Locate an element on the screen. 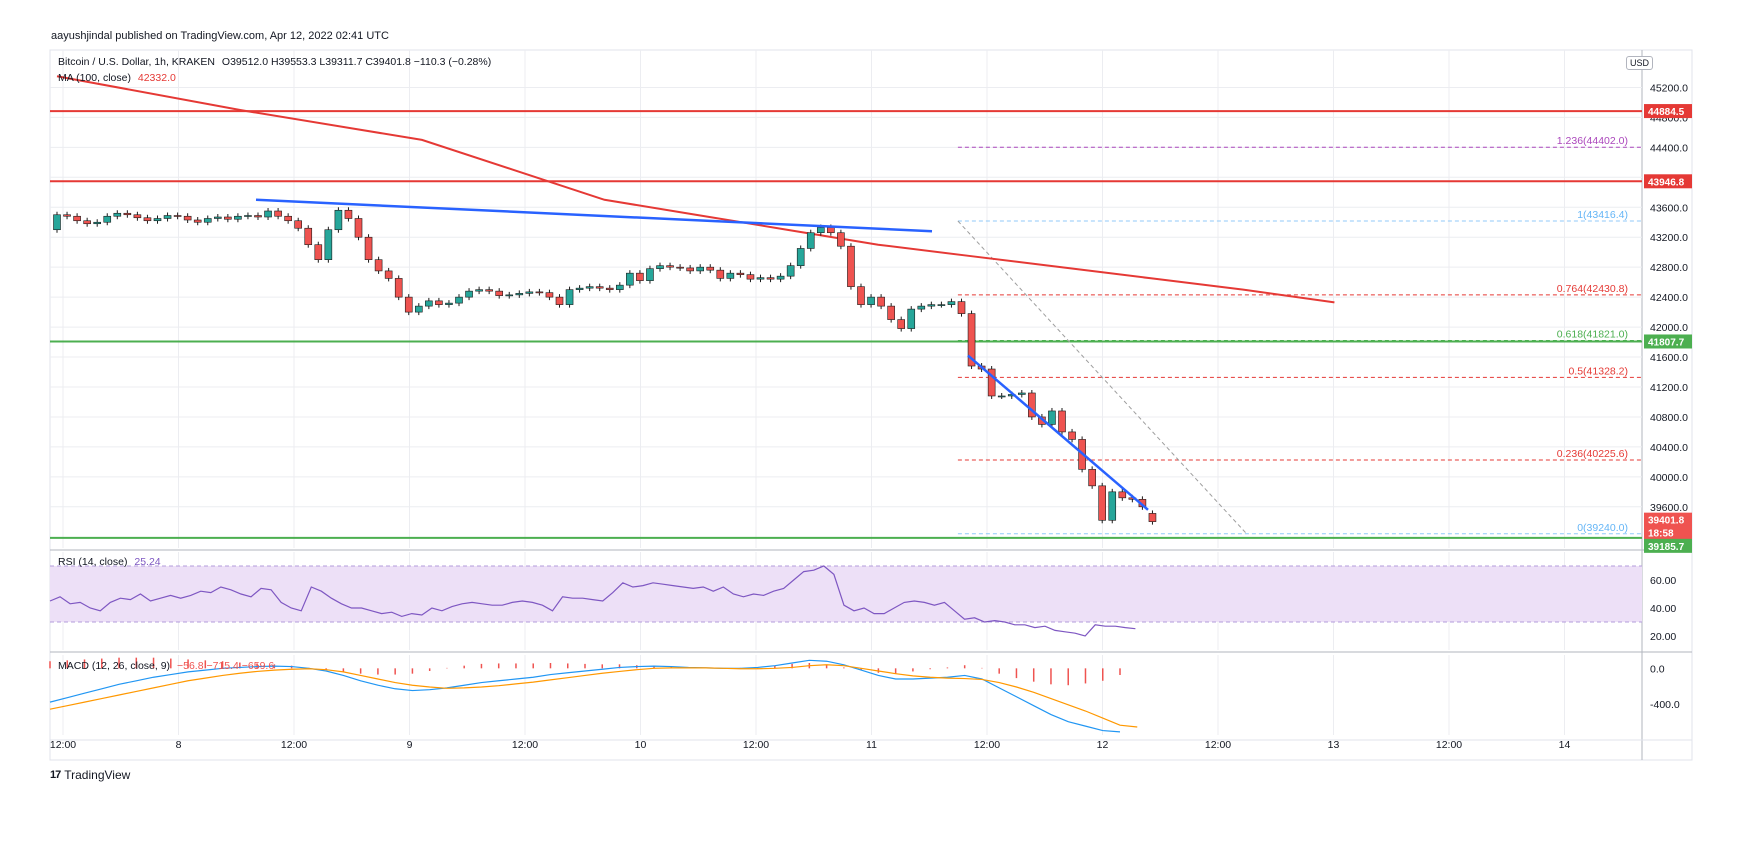 The image size is (1740, 846). macd-tick-label: -400.0 is located at coordinates (1665, 705).